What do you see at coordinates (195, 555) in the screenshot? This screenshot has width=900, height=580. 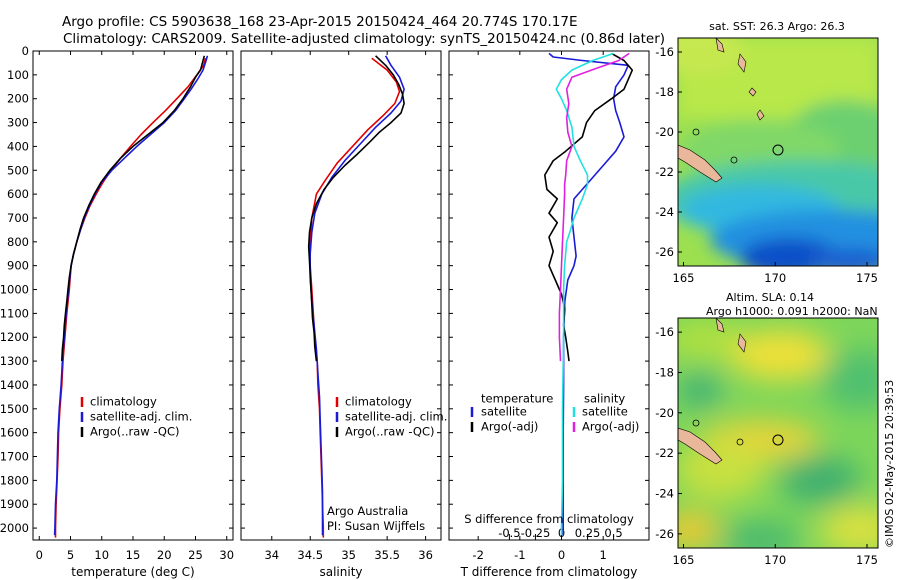 I see `x-tick-label: 25` at bounding box center [195, 555].